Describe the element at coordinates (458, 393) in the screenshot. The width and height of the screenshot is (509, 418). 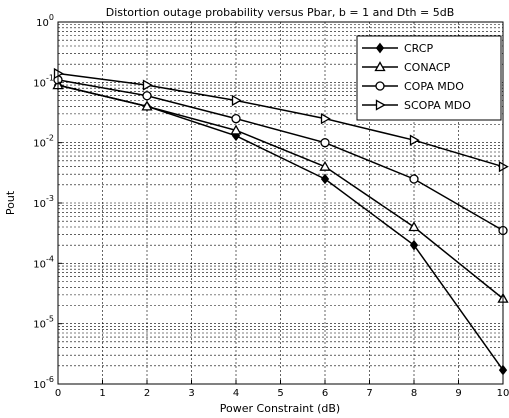
I see `x-tick-label: 9` at that location.